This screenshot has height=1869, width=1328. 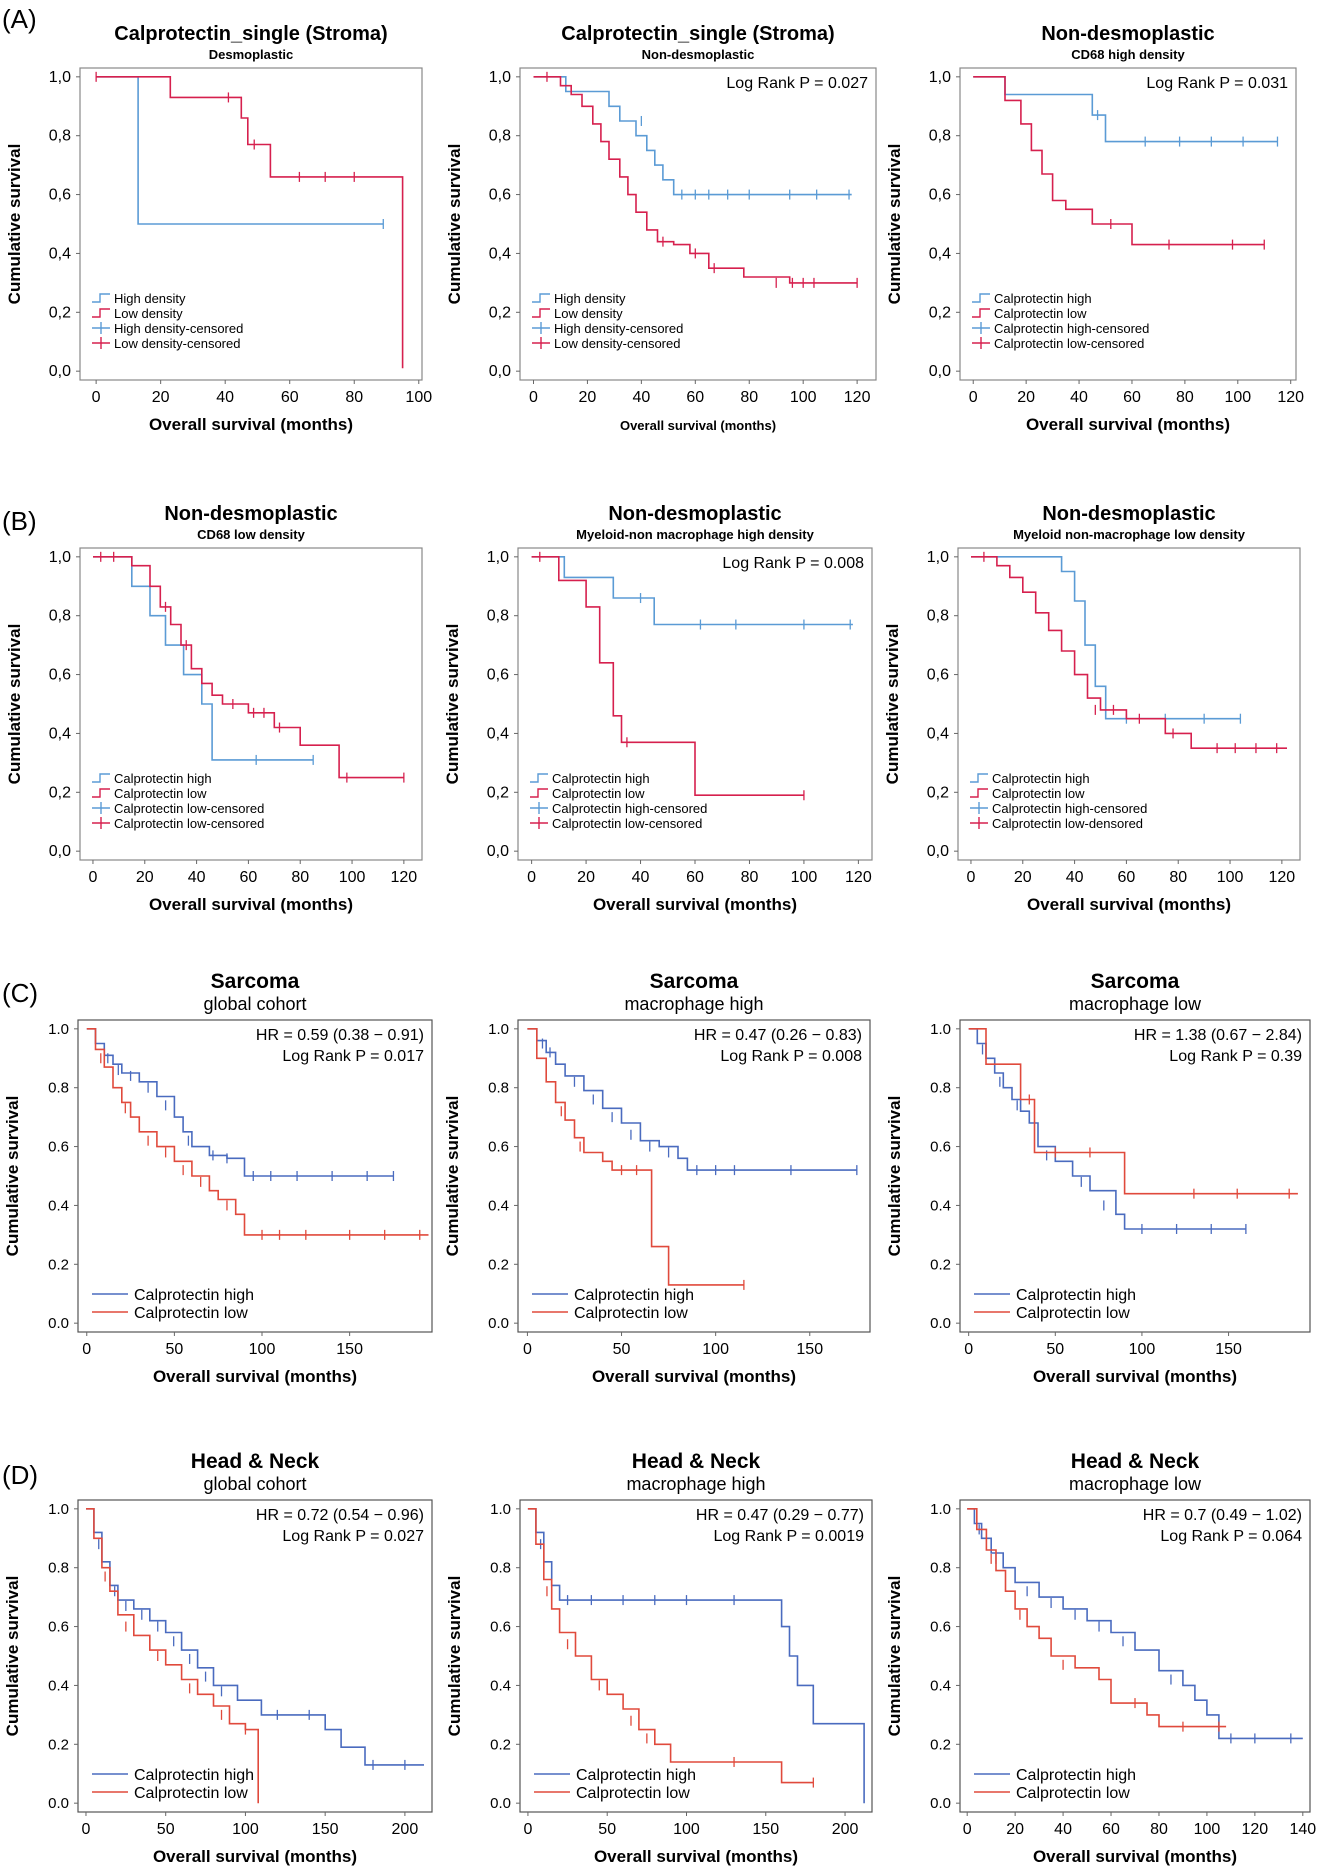 What do you see at coordinates (177, 343) in the screenshot?
I see `legend-label: Low density-censored` at bounding box center [177, 343].